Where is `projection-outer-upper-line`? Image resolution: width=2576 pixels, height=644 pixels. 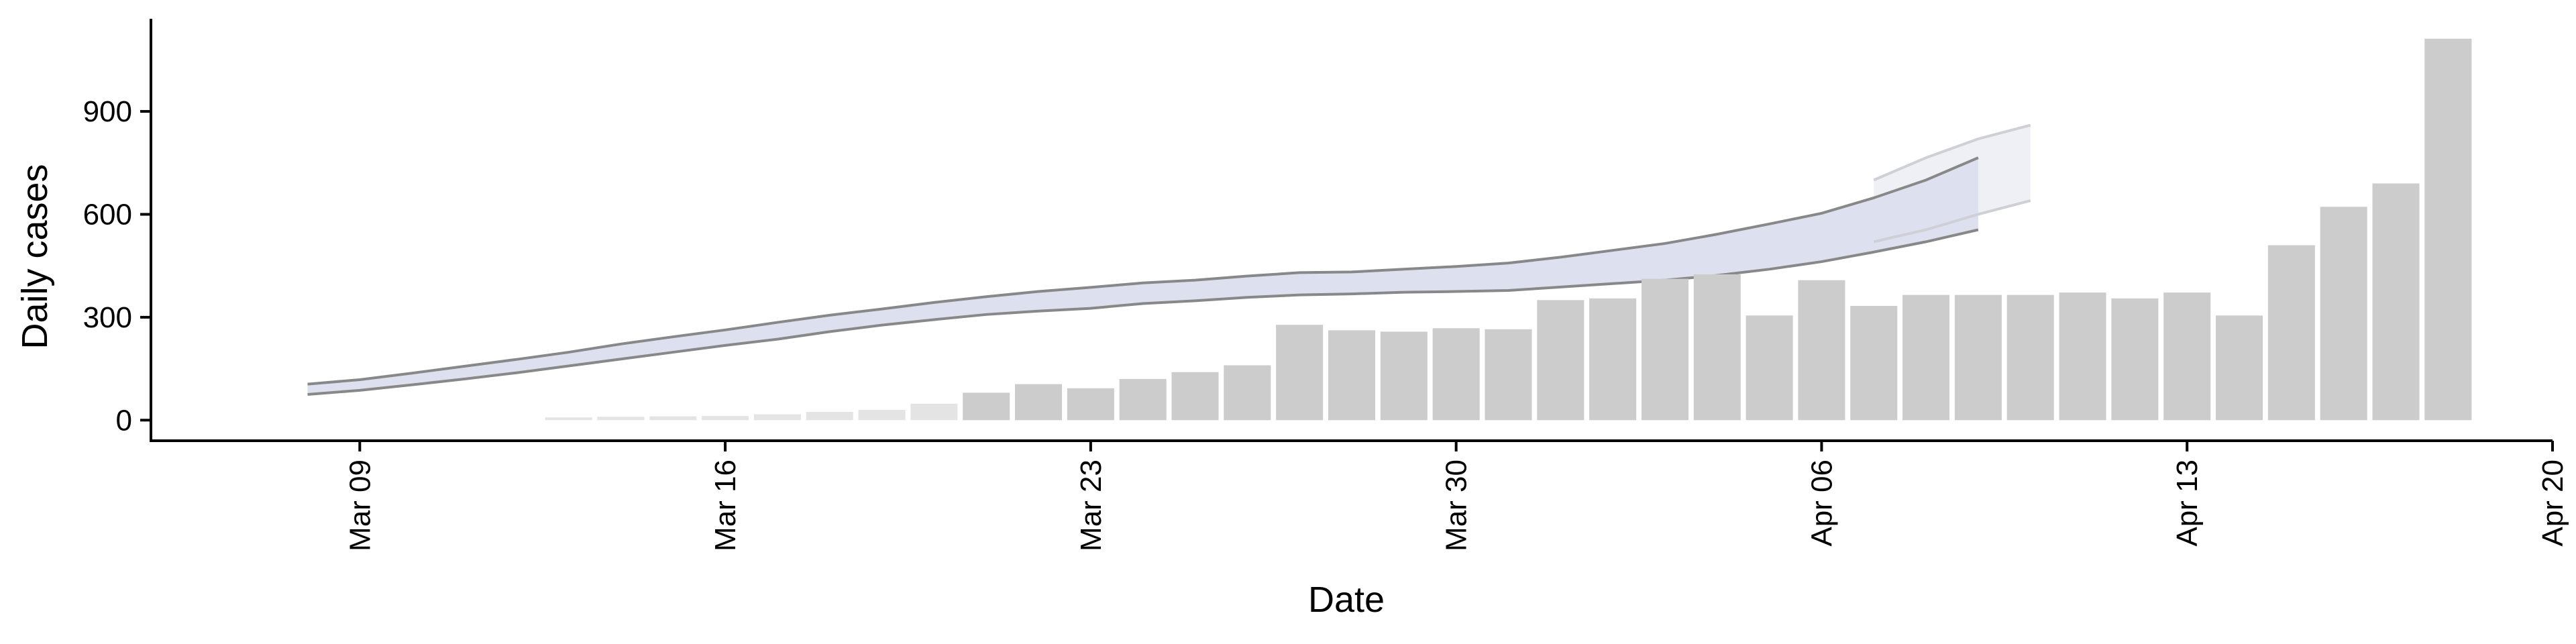 projection-outer-upper-line is located at coordinates (1952, 152).